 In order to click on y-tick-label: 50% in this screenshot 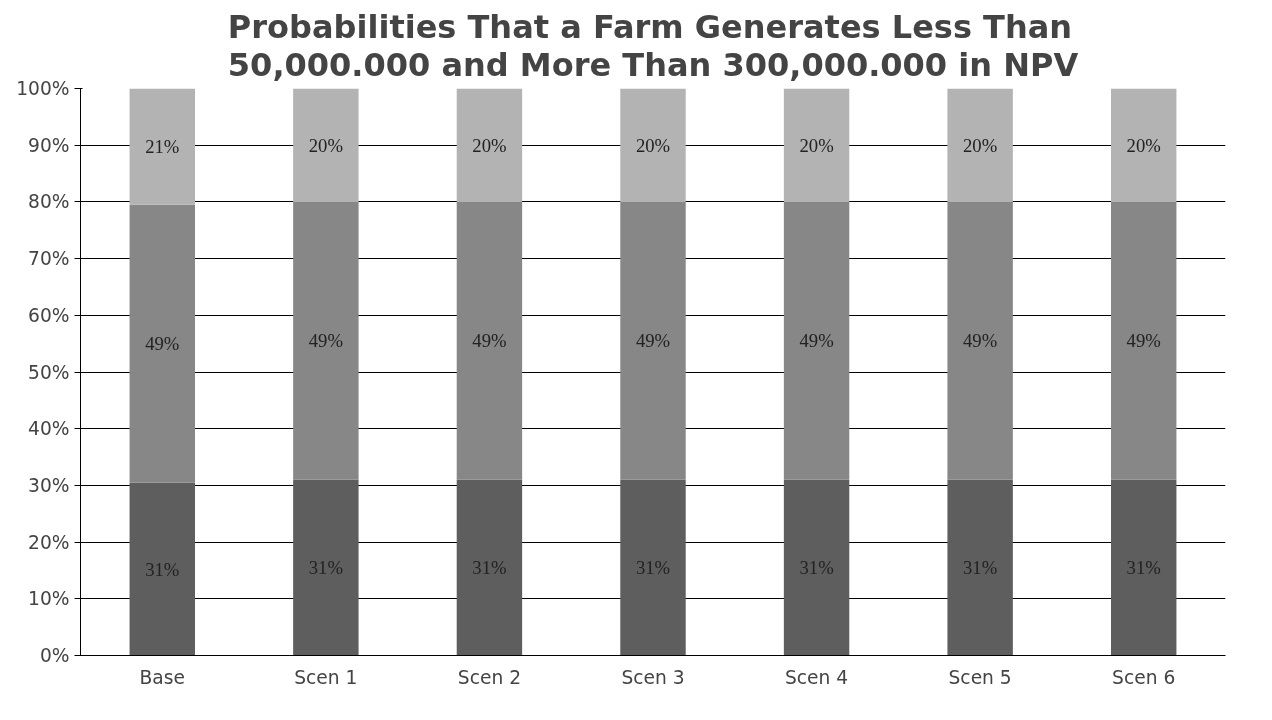, I will do `click(49, 372)`.